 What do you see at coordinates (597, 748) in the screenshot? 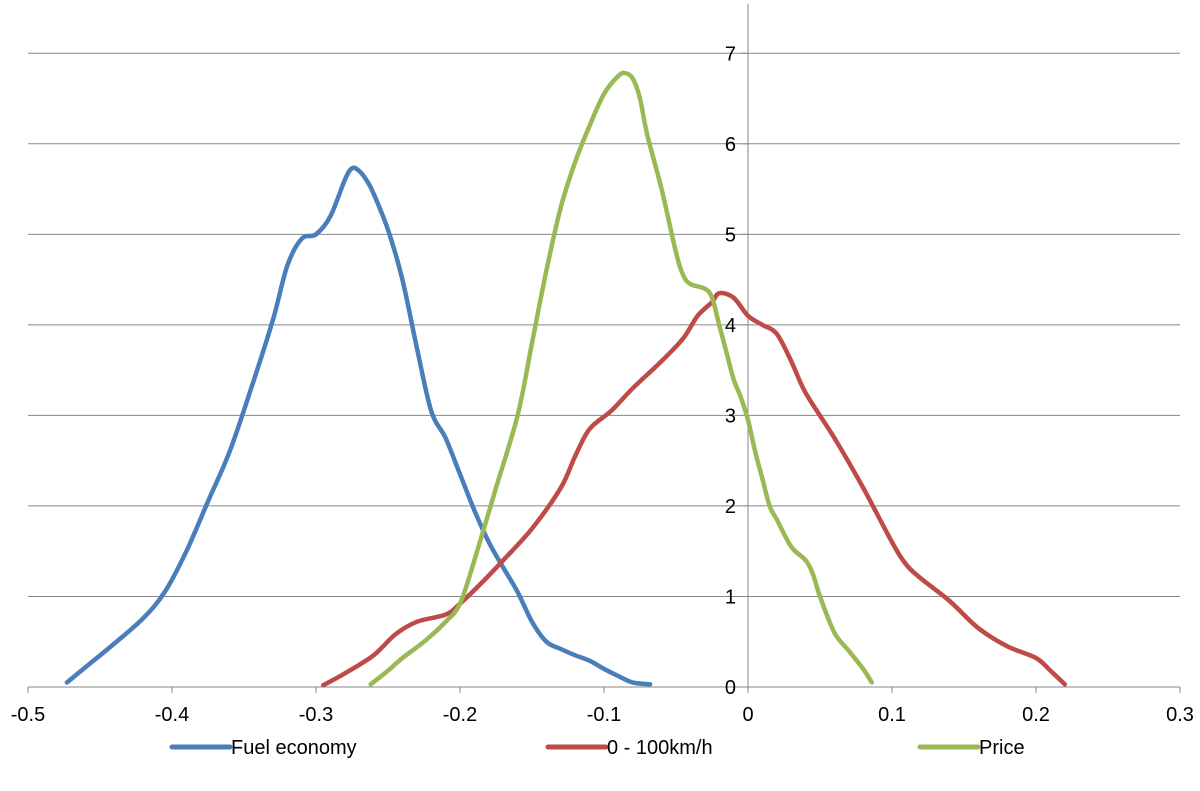
I see `legend: Fuel economy 0 - 100km/h Price` at bounding box center [597, 748].